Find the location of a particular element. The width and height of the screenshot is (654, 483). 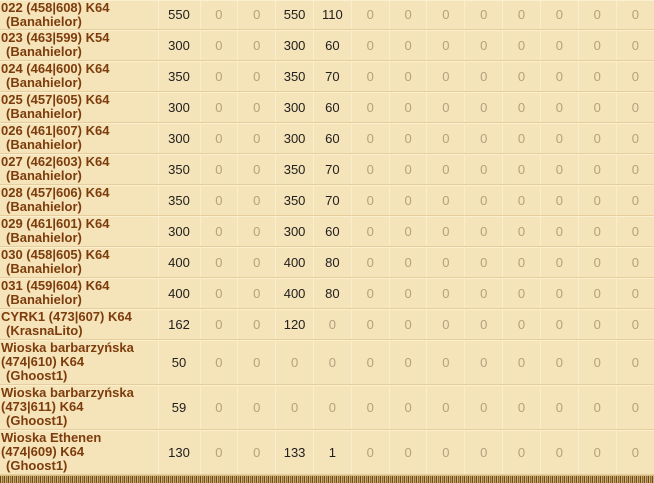

village-name-link: 028 (457|606) K64 is located at coordinates (55, 192).